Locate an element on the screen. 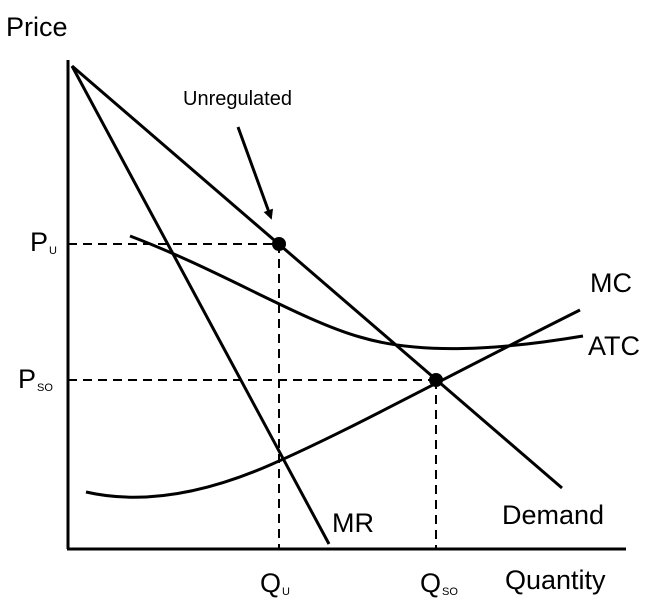 Image resolution: width=662 pixels, height=609 pixels. tick-qso: QSO is located at coordinates (439, 583).